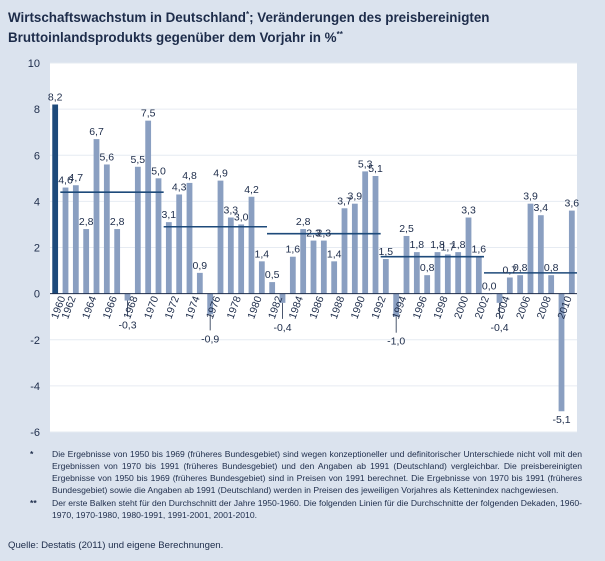 The height and width of the screenshot is (561, 605). I want to click on value-label: 5,1, so click(375, 169).